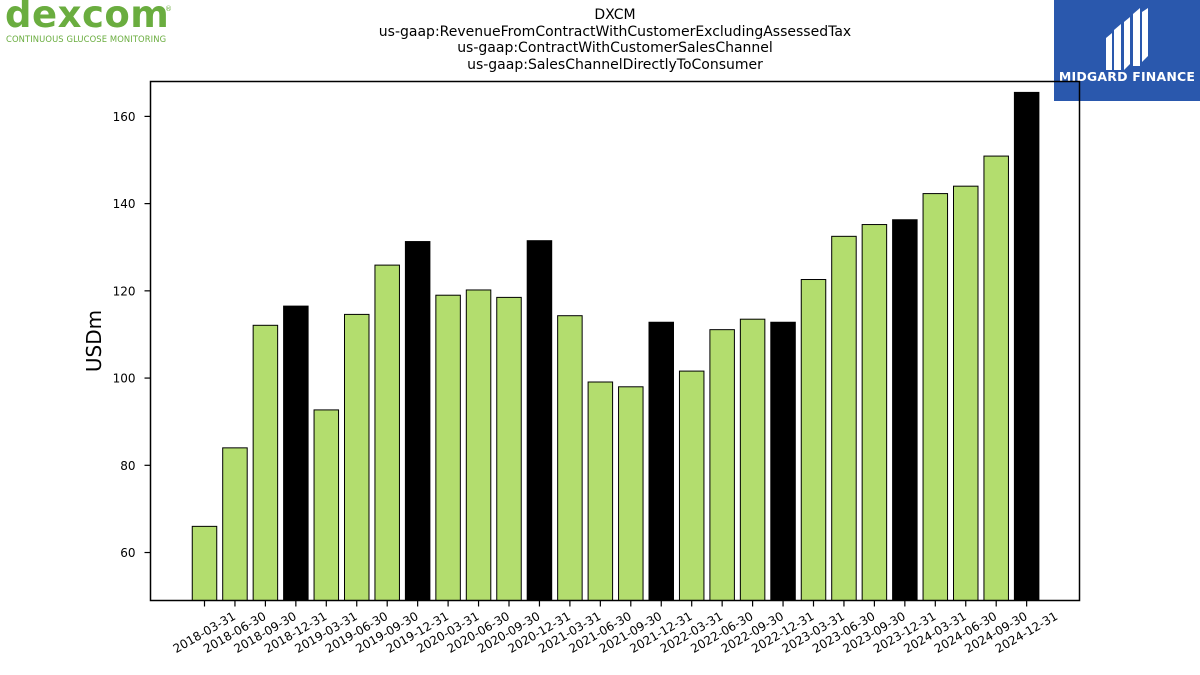  I want to click on y-tick-label: 100, so click(124, 379).